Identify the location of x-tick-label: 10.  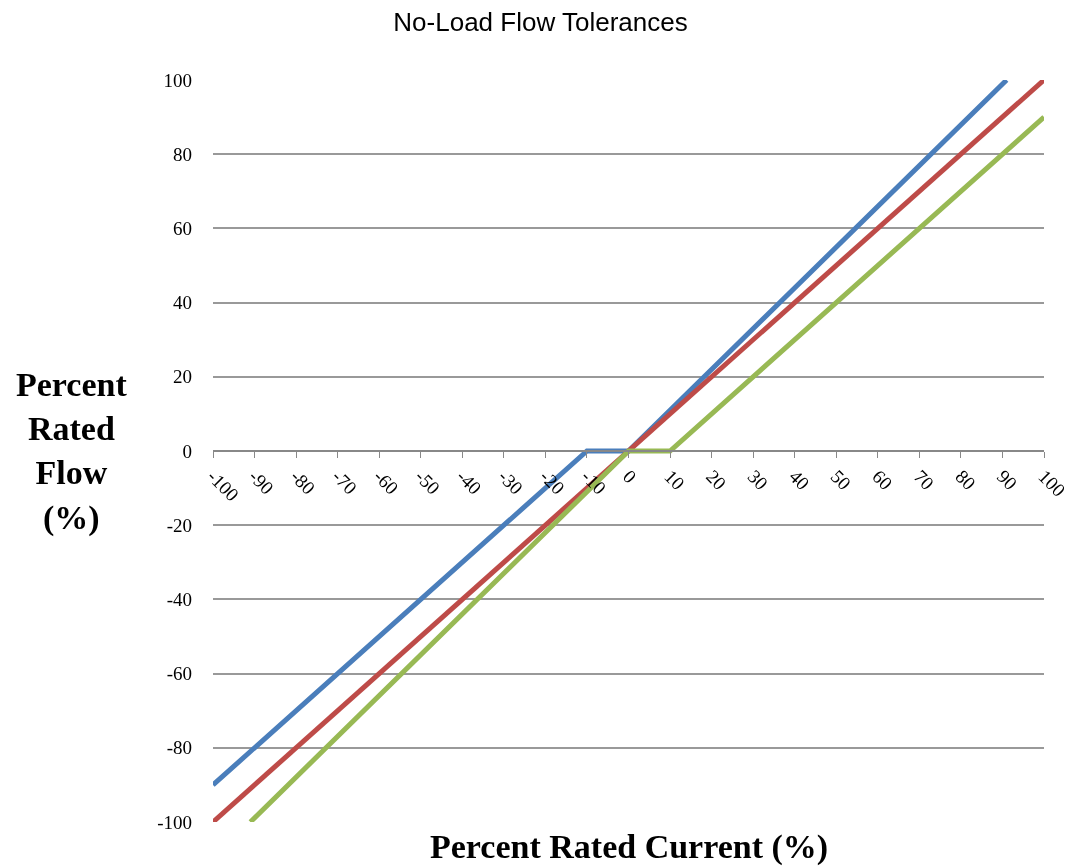
(674, 480).